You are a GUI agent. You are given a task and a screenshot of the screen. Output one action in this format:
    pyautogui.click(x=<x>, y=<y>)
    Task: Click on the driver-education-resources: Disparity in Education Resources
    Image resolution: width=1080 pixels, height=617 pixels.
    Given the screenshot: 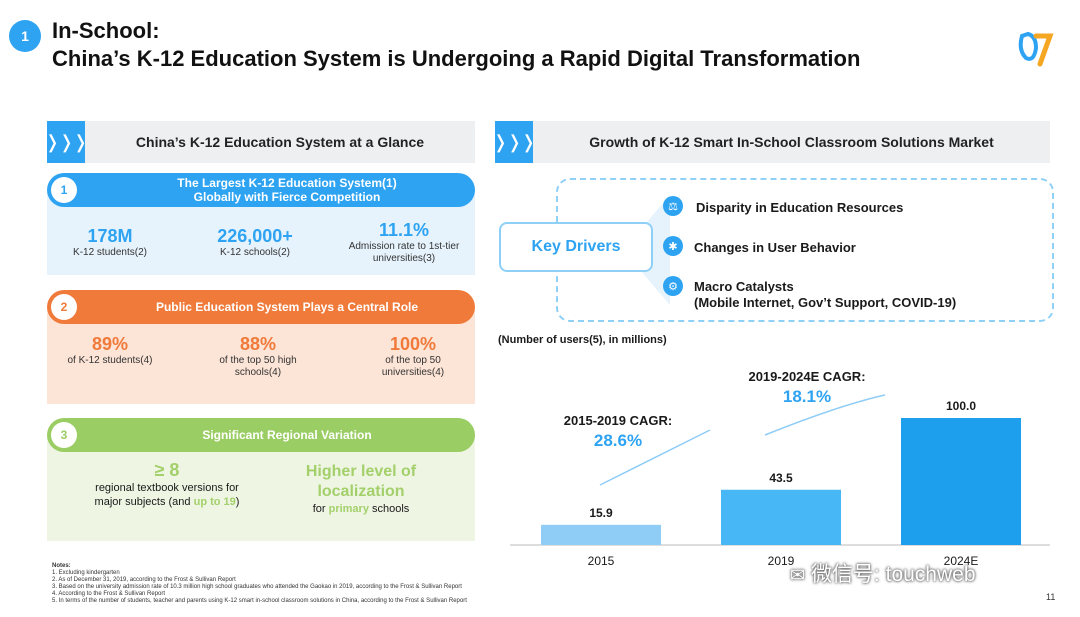 What is the action you would take?
    pyautogui.click(x=800, y=207)
    